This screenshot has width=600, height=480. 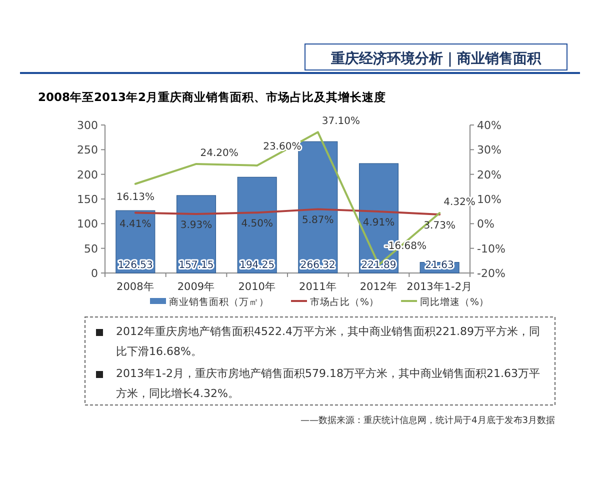 I want to click on y2-tick-label: 40%, so click(x=489, y=125).